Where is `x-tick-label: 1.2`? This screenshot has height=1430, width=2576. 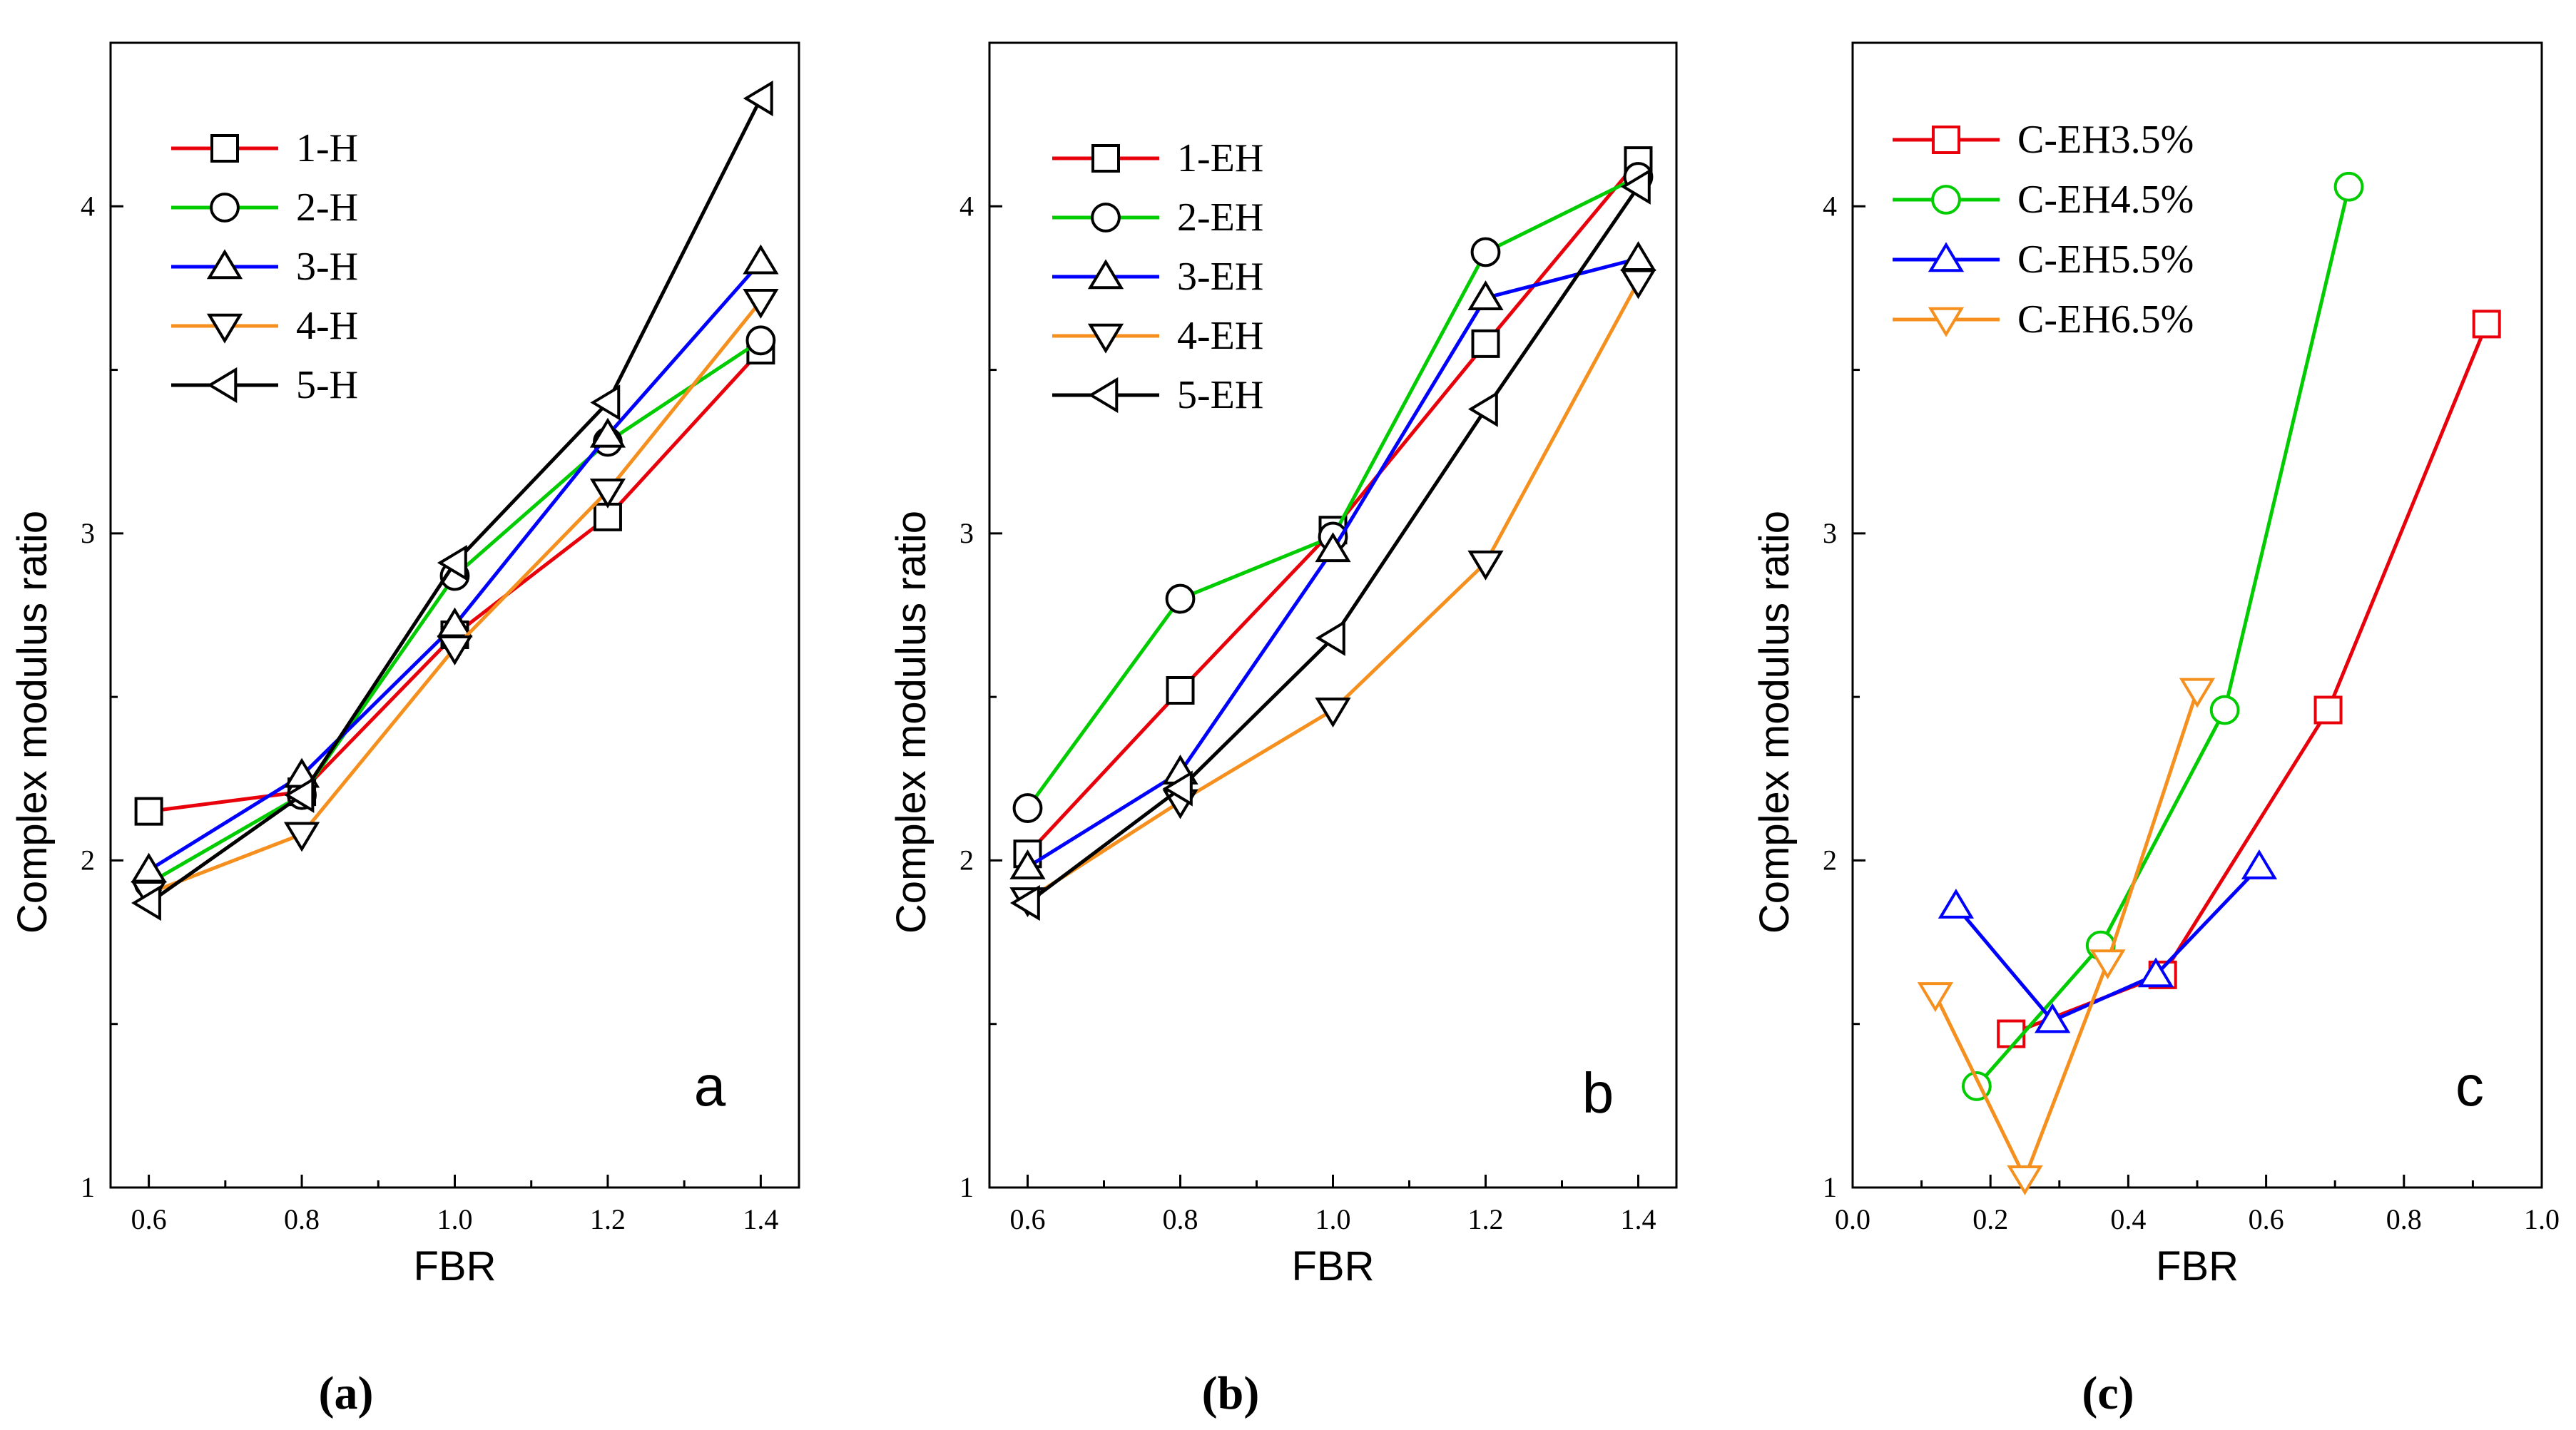 x-tick-label: 1.2 is located at coordinates (1486, 1219).